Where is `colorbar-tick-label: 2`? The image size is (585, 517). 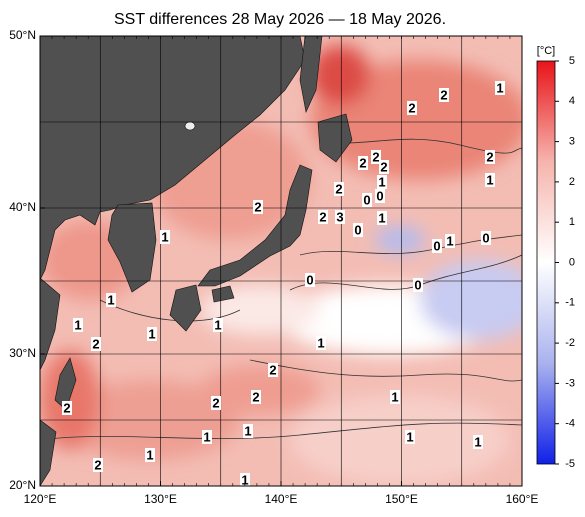 colorbar-tick-label: 2 is located at coordinates (572, 182).